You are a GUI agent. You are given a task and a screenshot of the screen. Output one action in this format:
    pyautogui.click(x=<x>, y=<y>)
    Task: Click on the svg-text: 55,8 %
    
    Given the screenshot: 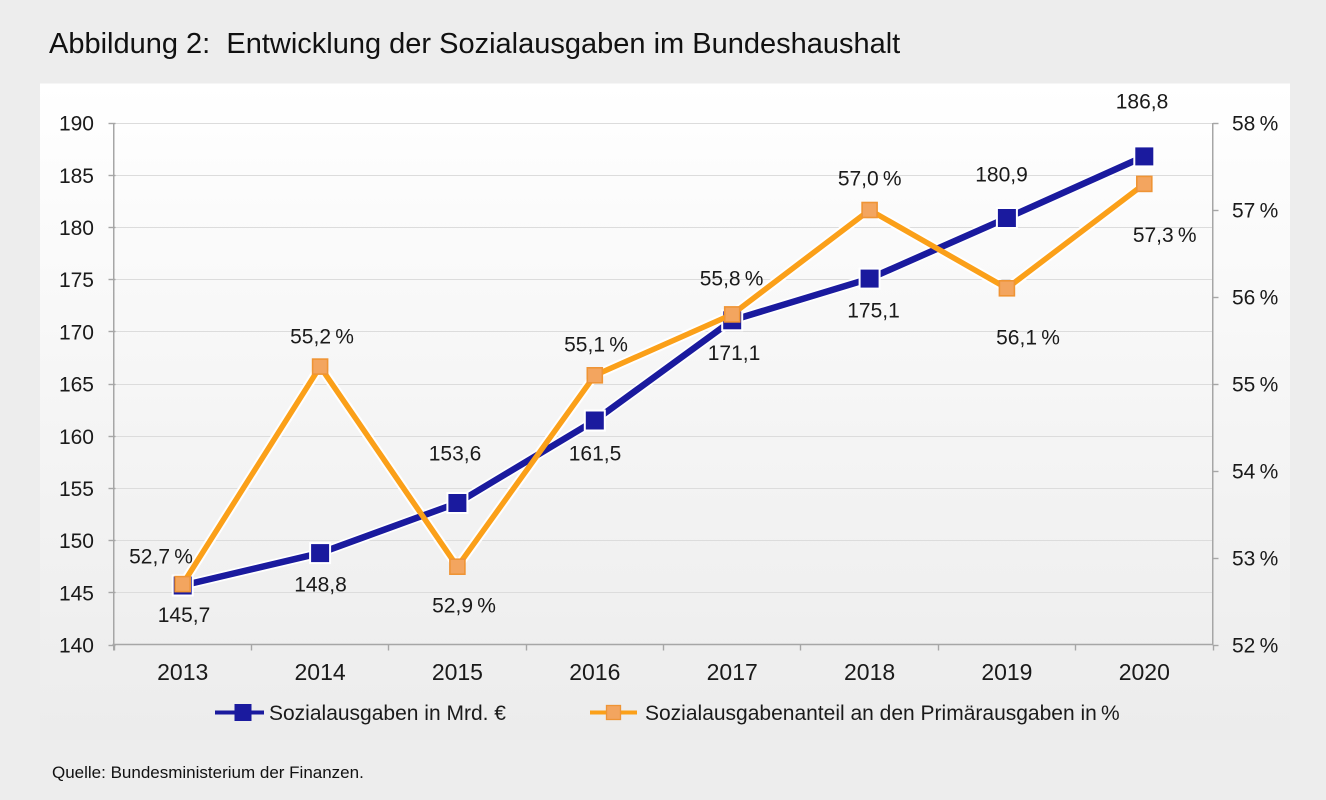 What is the action you would take?
    pyautogui.click(x=732, y=279)
    